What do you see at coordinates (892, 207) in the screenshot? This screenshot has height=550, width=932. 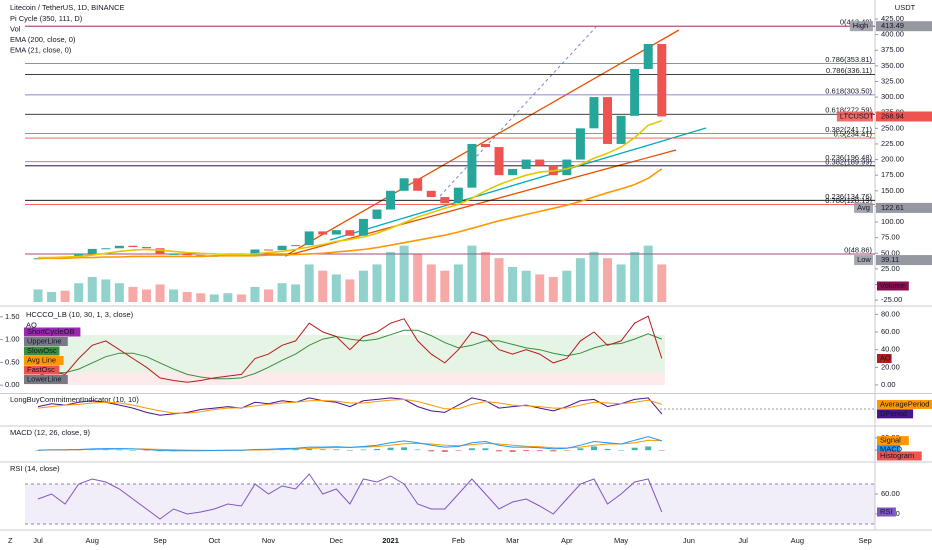 I see `price-tag-value: 122.61` at bounding box center [892, 207].